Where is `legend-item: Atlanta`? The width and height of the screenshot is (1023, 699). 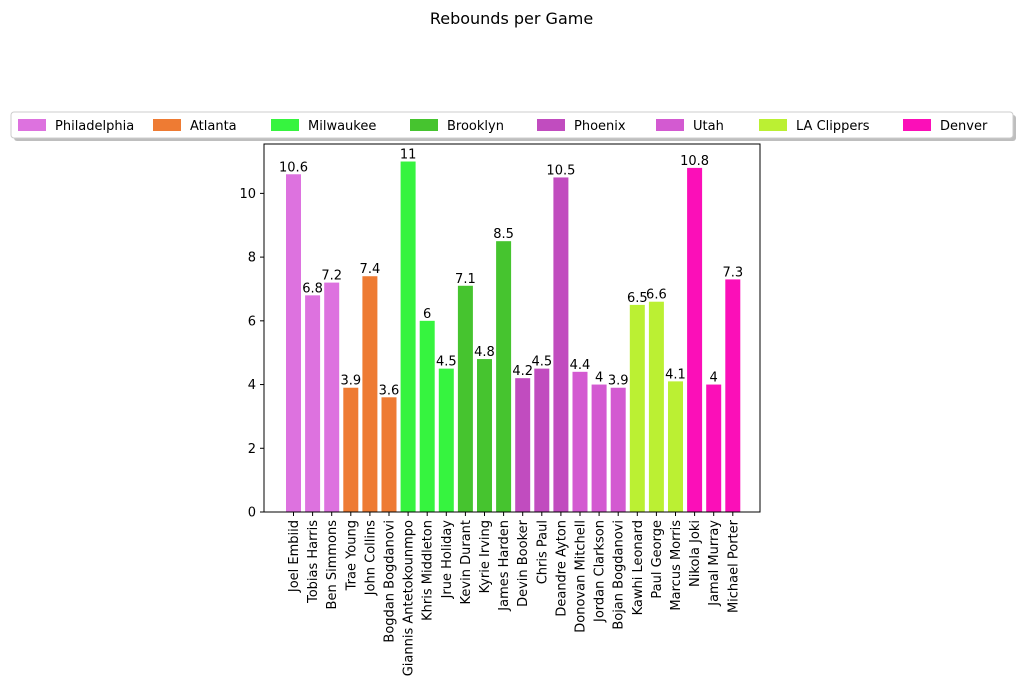 legend-item: Atlanta is located at coordinates (195, 126).